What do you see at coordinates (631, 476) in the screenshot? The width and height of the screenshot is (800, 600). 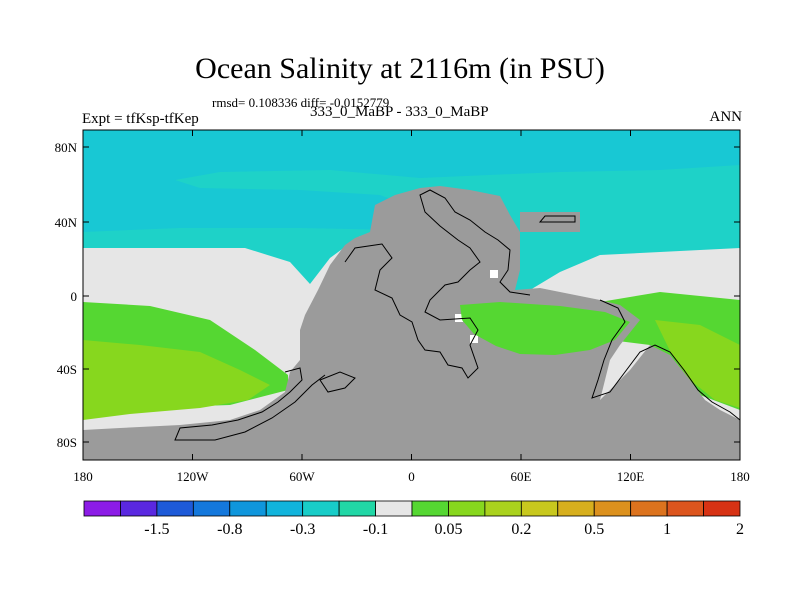 I see `lon-tick-label: 120E` at bounding box center [631, 476].